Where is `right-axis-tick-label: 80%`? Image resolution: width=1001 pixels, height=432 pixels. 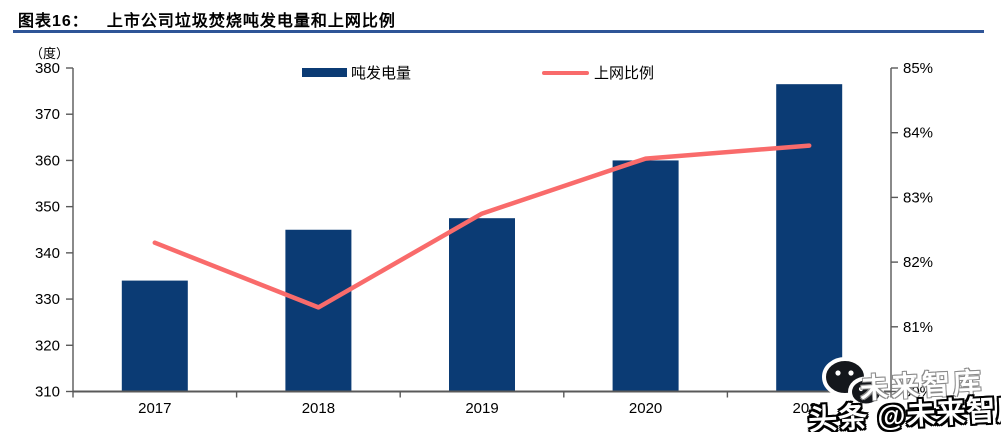
right-axis-tick-label: 80% is located at coordinates (918, 392).